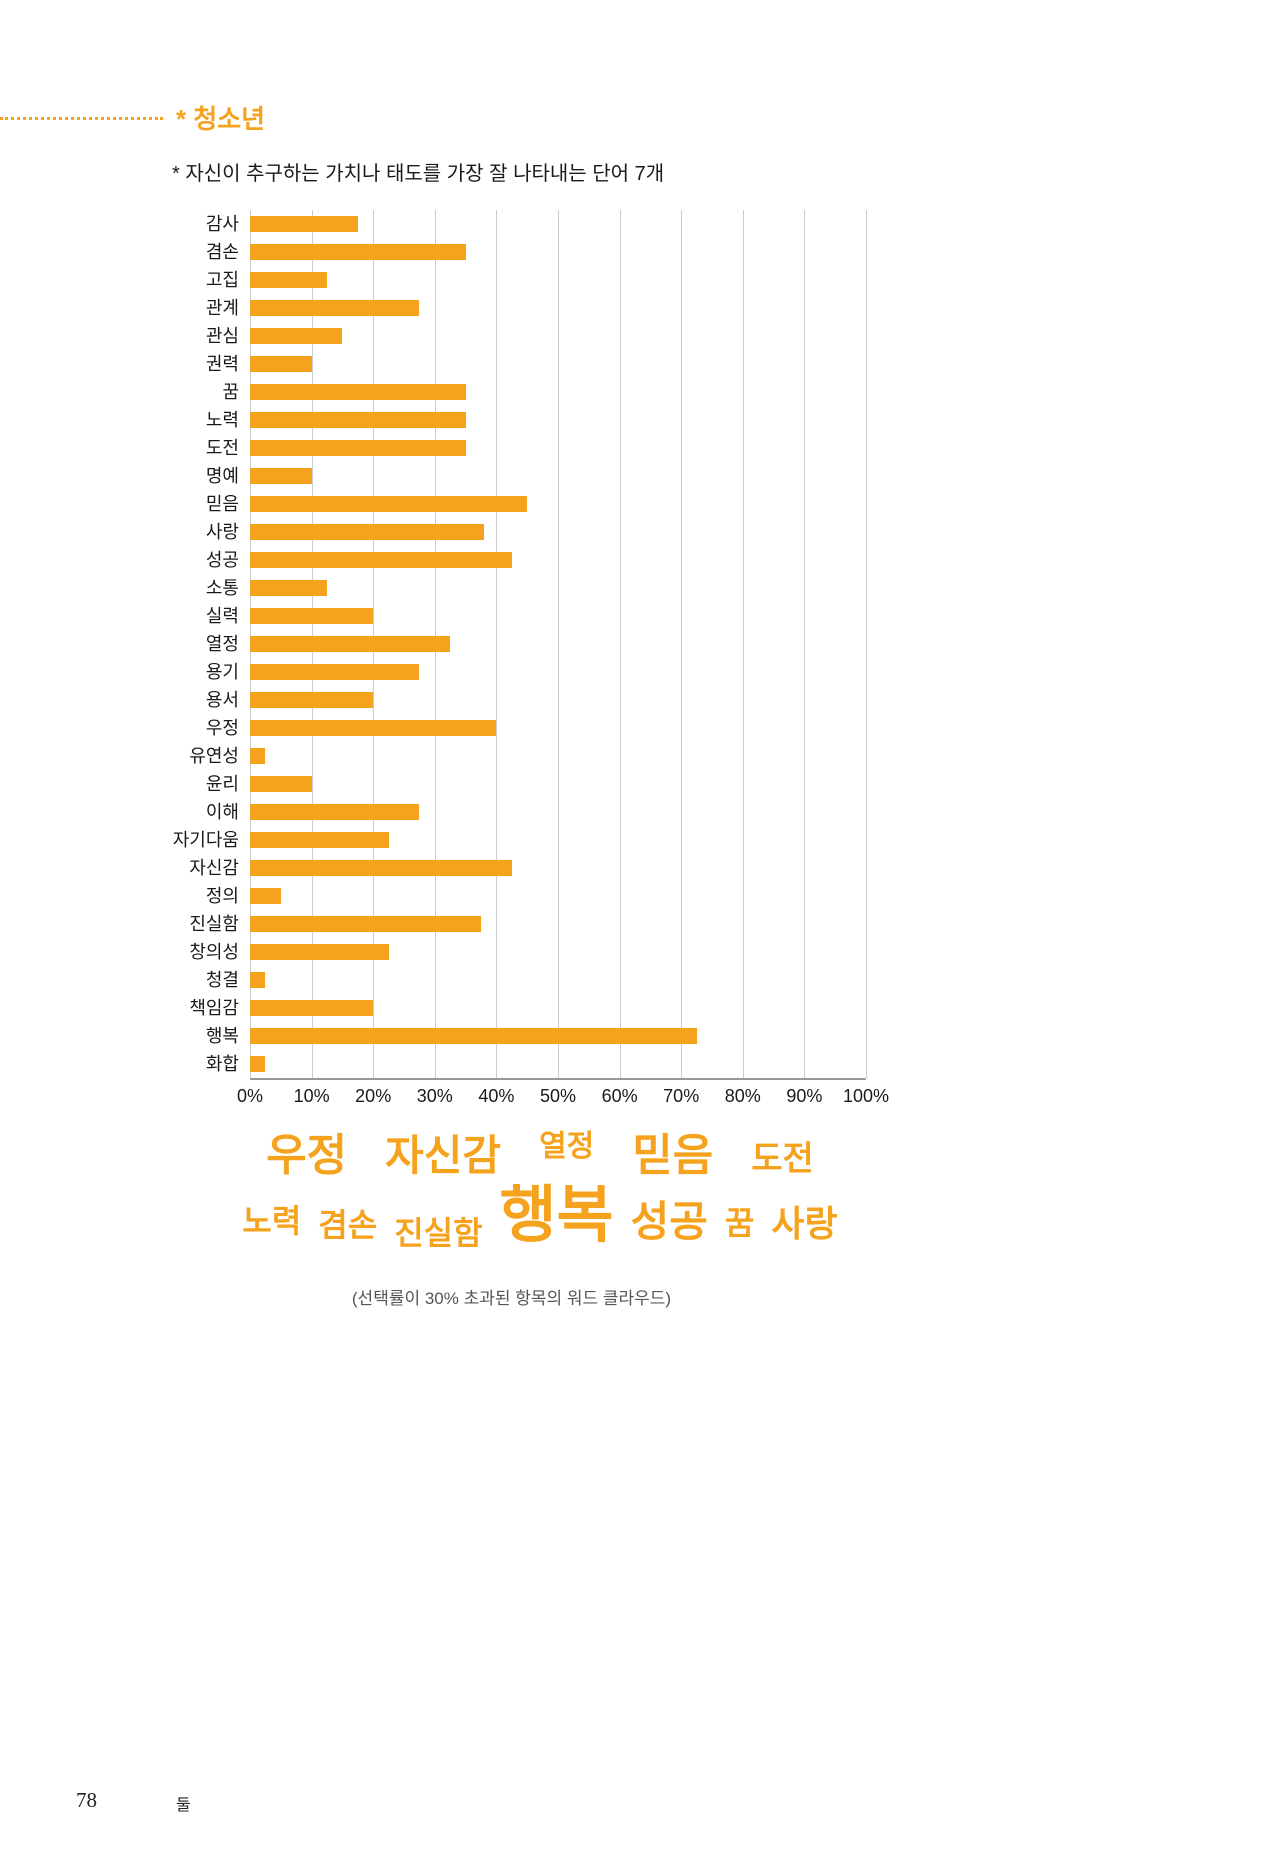  I want to click on category-label: 용기, so click(222, 672).